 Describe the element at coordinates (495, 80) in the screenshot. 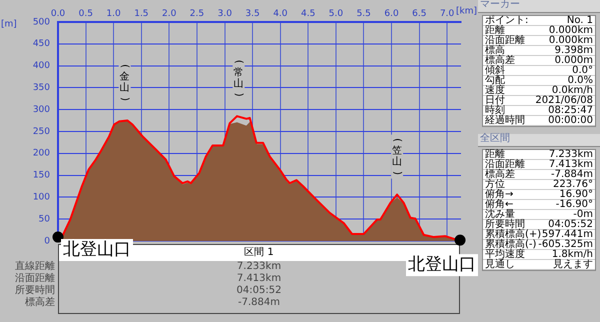

I see `text: 勾配` at that location.